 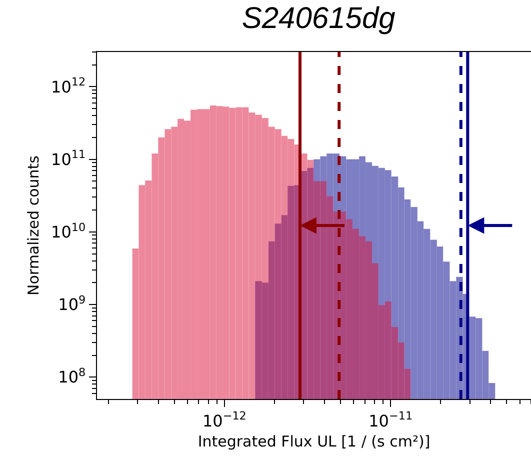 What do you see at coordinates (68, 86) in the screenshot?
I see `y-tick-label: 10$^{12}$` at bounding box center [68, 86].